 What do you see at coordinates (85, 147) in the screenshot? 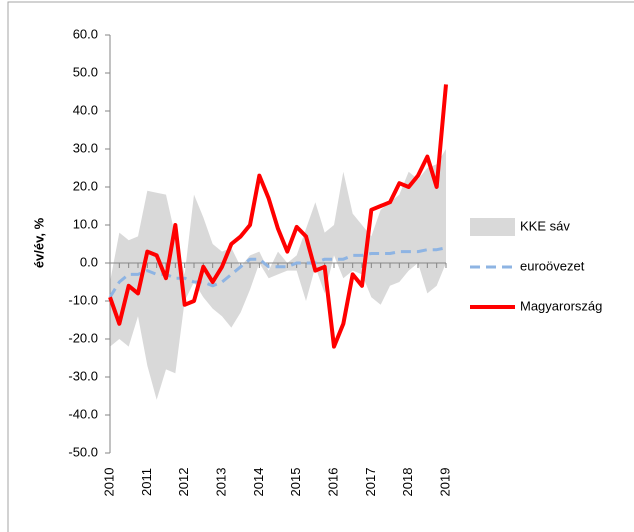
I see `y-tick-label: 30.0` at bounding box center [85, 147].